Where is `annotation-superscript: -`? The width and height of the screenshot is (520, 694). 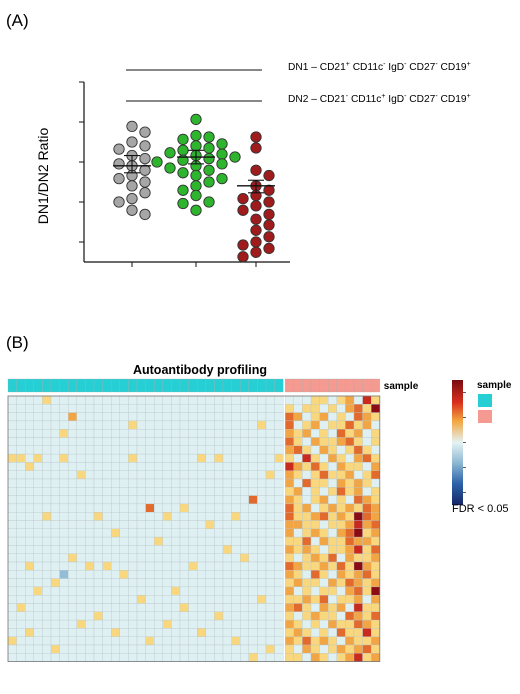
annotation-superscript: - is located at coordinates (436, 64).